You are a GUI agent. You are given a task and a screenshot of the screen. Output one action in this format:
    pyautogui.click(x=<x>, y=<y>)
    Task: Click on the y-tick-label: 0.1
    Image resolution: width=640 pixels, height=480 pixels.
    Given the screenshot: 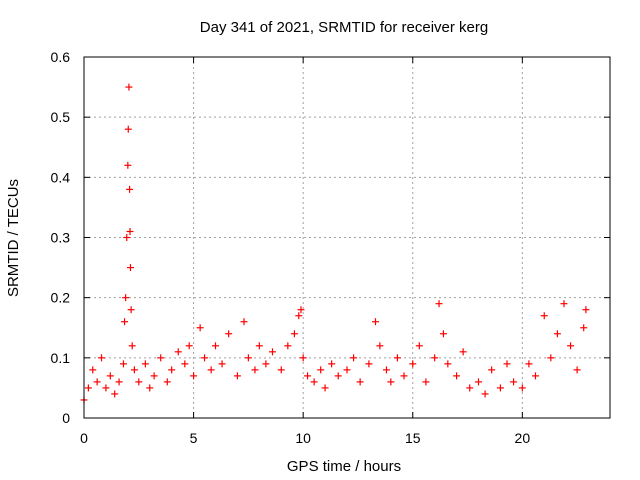 What is the action you would take?
    pyautogui.click(x=61, y=358)
    